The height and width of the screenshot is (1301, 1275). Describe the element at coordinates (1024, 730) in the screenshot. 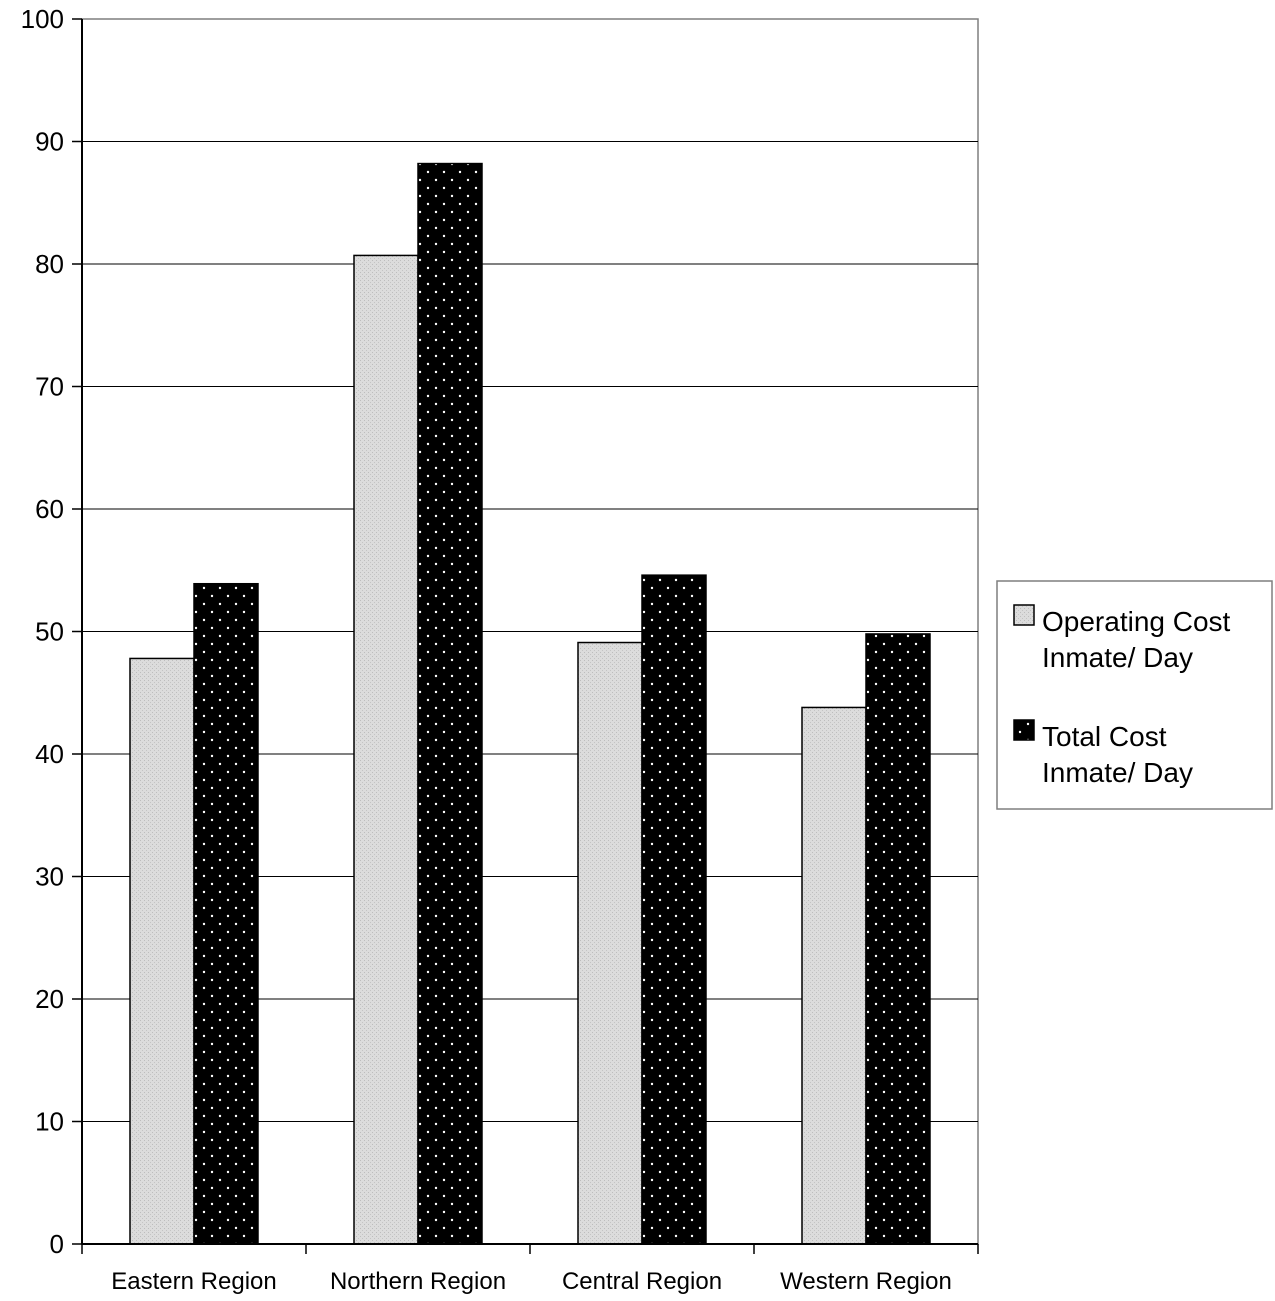

I see `legend-swatch-total-cost` at that location.